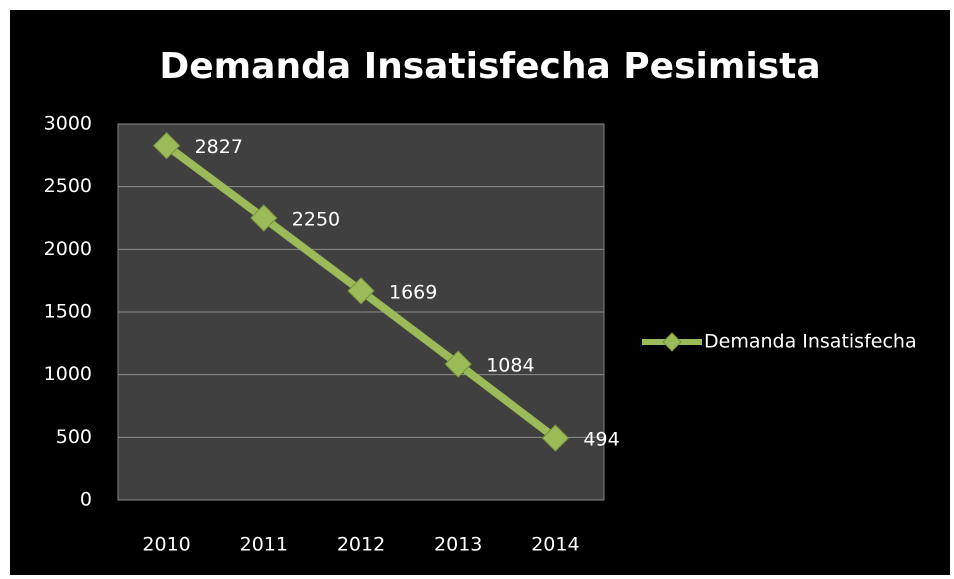 This screenshot has height=579, width=954. What do you see at coordinates (316, 220) in the screenshot?
I see `data-label: 2250` at bounding box center [316, 220].